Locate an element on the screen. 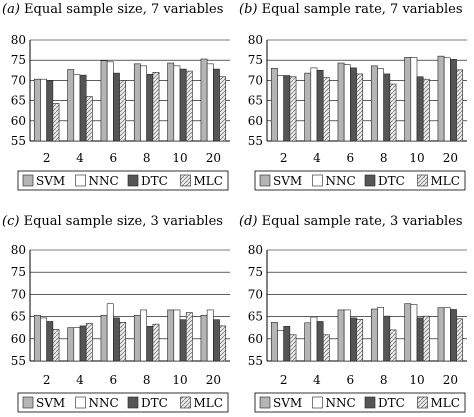 This screenshot has height=417, width=474. chart-title: (a) Equal sample size, 7 variables is located at coordinates (112, 9).